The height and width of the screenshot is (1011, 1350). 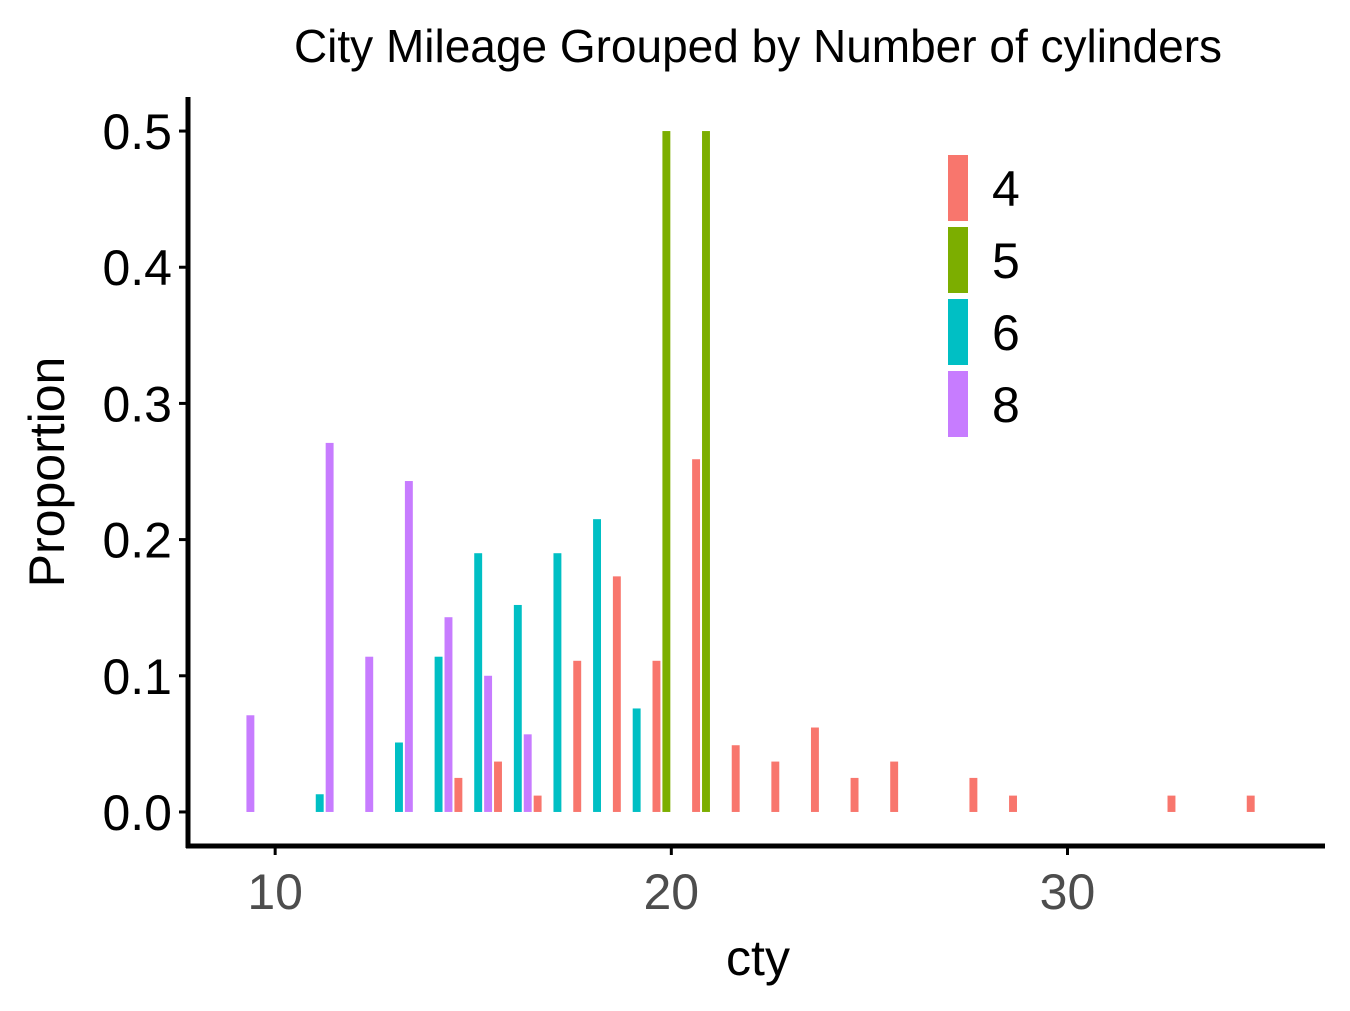 I want to click on bar-cyl8-x12, so click(x=369, y=734).